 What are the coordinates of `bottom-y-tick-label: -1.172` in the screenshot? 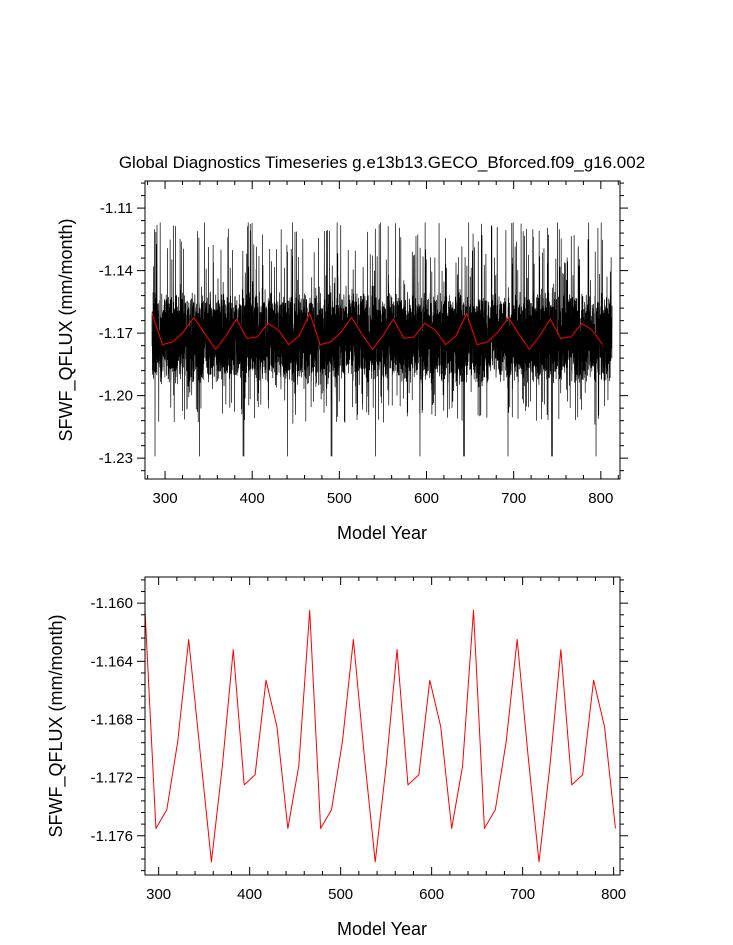 It's located at (111, 778).